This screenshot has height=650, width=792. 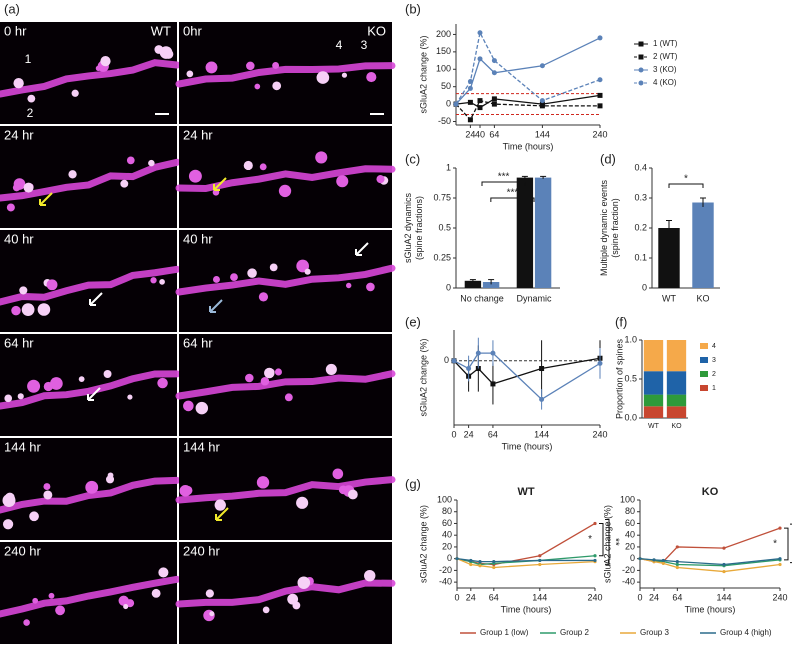 What do you see at coordinates (443, 34) in the screenshot?
I see `y-tick-label: 200` at bounding box center [443, 34].